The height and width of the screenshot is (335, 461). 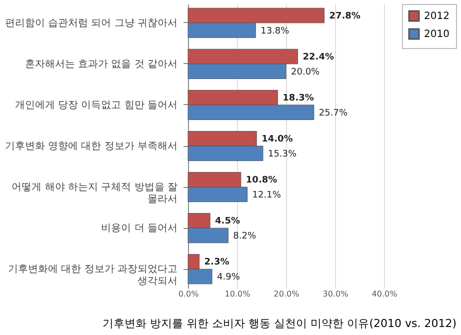 I want to click on y-tick-label: 어떻게 해야 하는지 구체적 방법을 잘 몰라서, so click(x=95, y=194).